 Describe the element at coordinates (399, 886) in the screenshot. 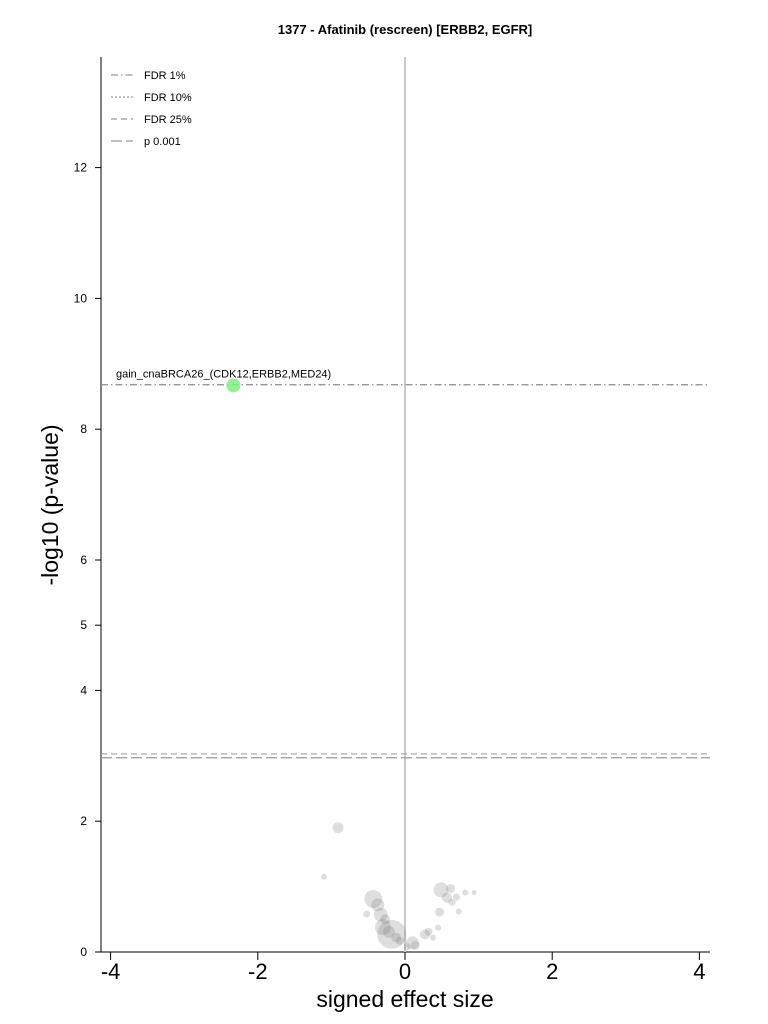

I see `data-points` at that location.